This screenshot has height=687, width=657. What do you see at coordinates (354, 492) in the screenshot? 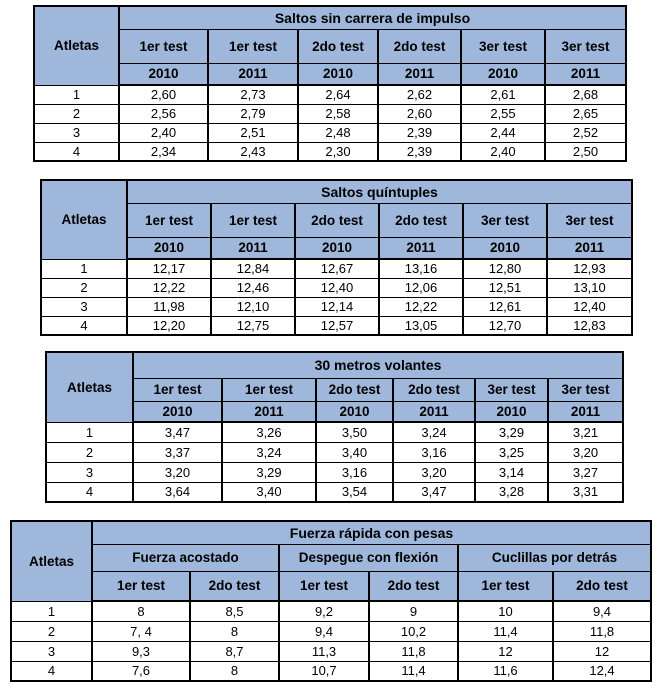
I see `value-cell: 3,54` at bounding box center [354, 492].